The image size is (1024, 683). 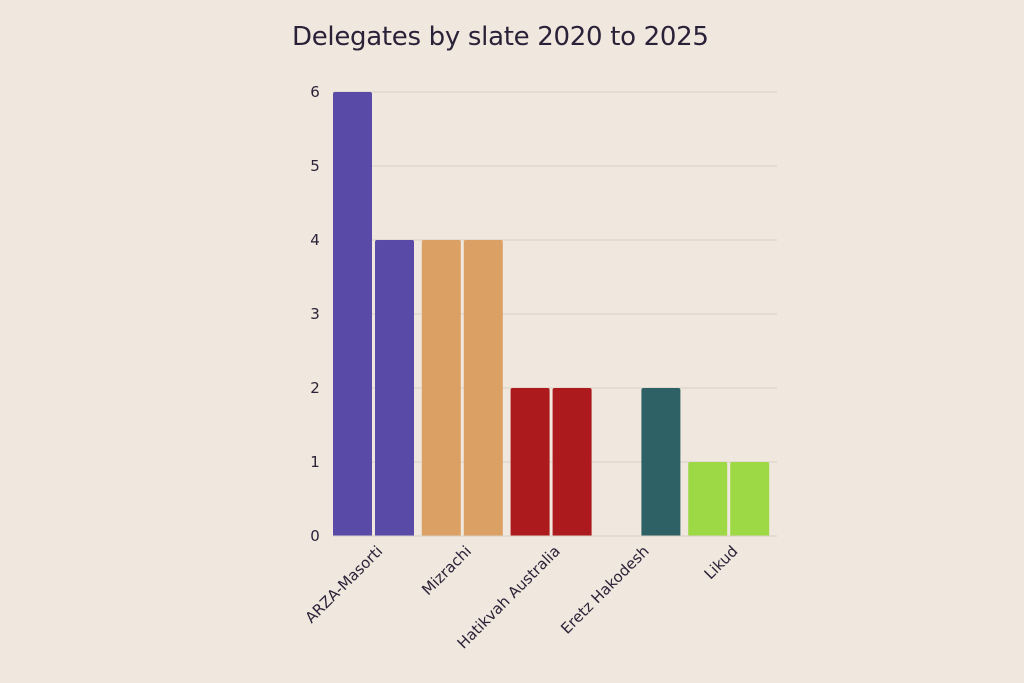 I want to click on chart-title: Delegates by slate 2020 to 2025, so click(x=500, y=37).